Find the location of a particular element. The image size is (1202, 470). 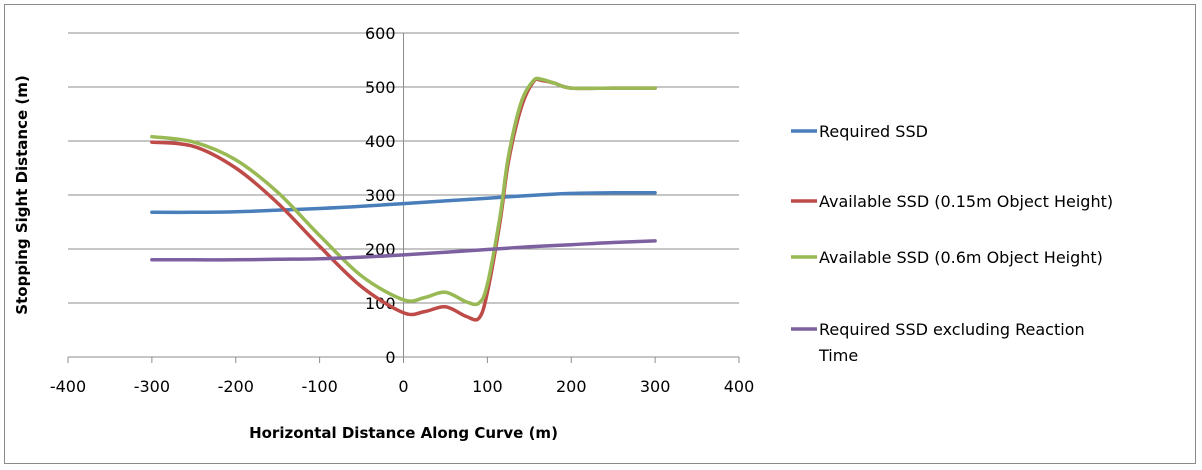

x-tick-label: 0 is located at coordinates (403, 386).